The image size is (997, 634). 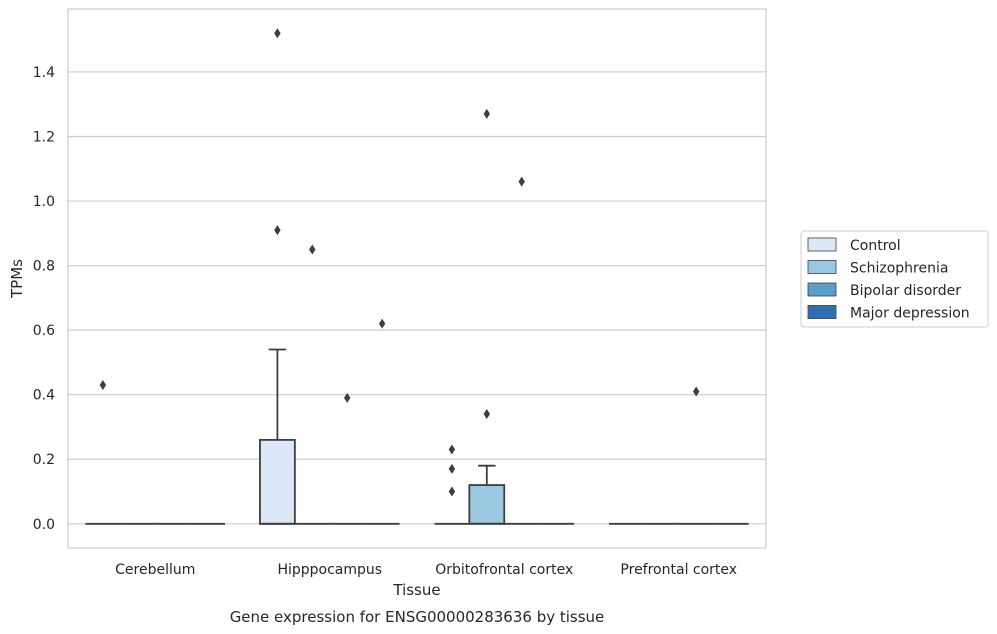 I want to click on x-tick-label: Orbitofrontal cortex, so click(x=504, y=570).